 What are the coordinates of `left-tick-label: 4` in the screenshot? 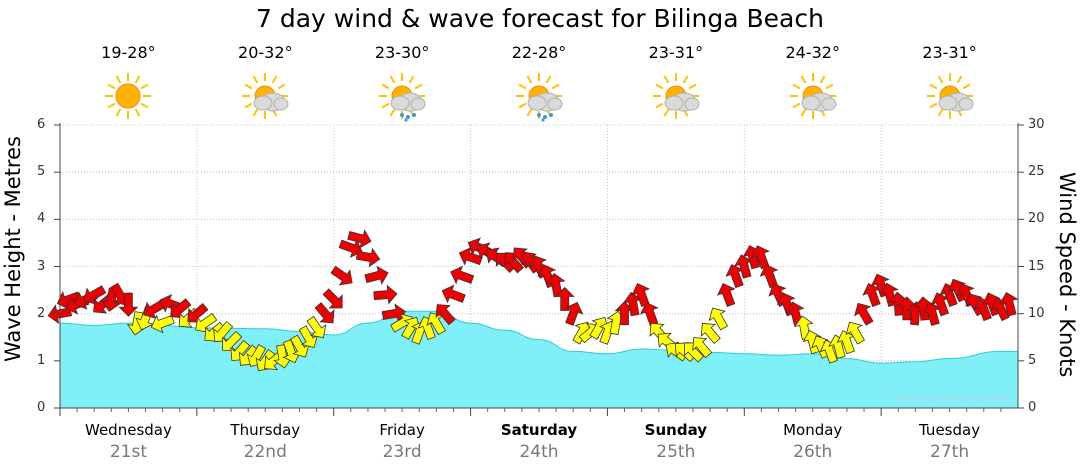 It's located at (41, 219).